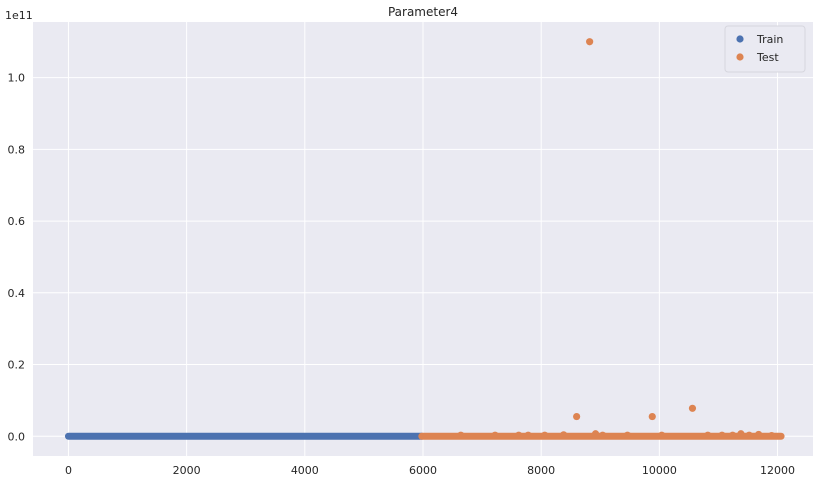  I want to click on x-tick-labels: 0 2000 4000 6000 8000 10000 12000, so click(430, 470).